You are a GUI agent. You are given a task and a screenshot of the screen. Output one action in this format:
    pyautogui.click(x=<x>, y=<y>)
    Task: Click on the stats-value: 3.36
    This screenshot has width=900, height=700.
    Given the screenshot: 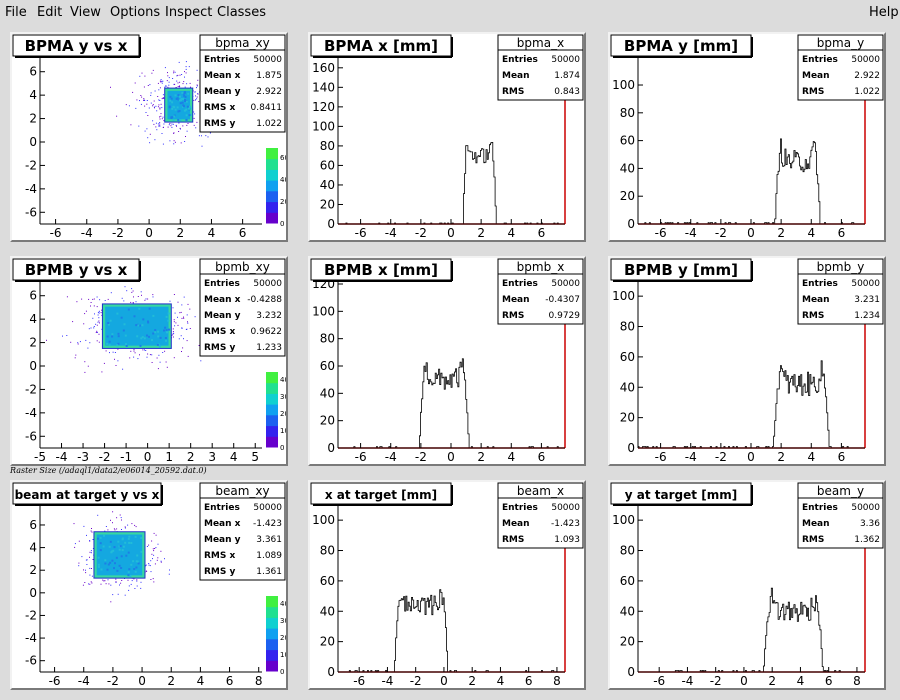 What is the action you would take?
    pyautogui.click(x=870, y=524)
    